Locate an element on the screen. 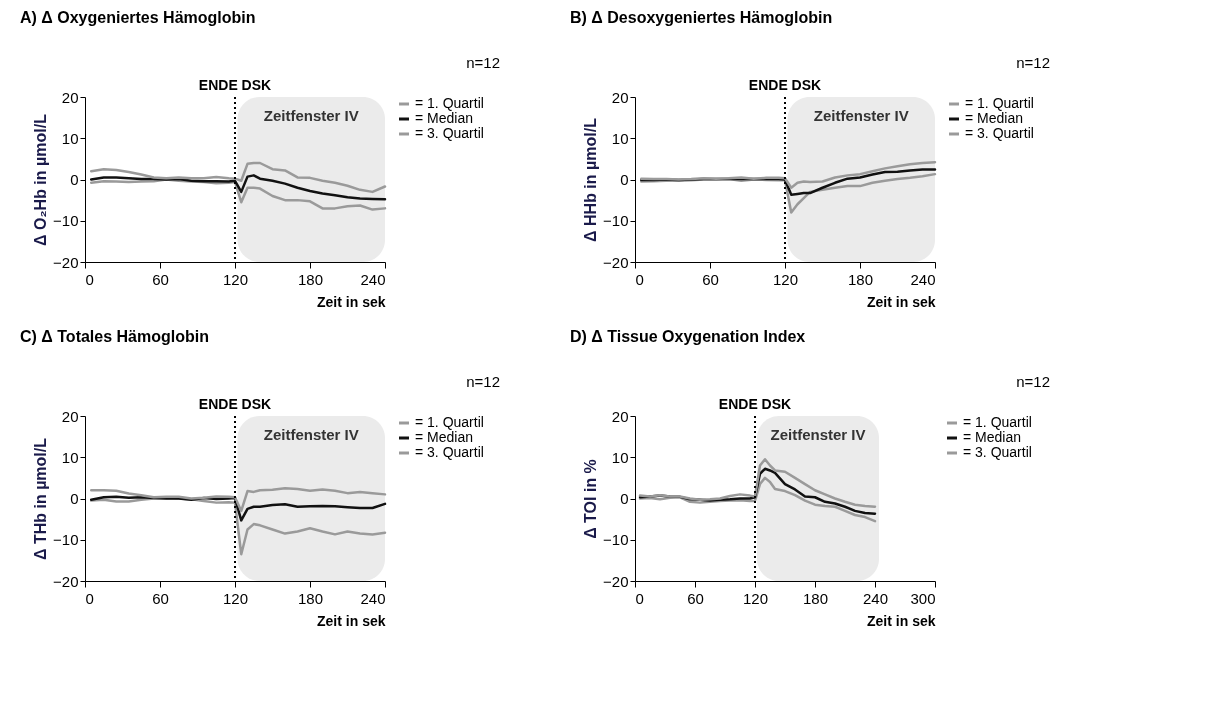 This screenshot has width=1229, height=709. chart-title: C) Δ Totales Hämoglobin is located at coordinates (114, 336).